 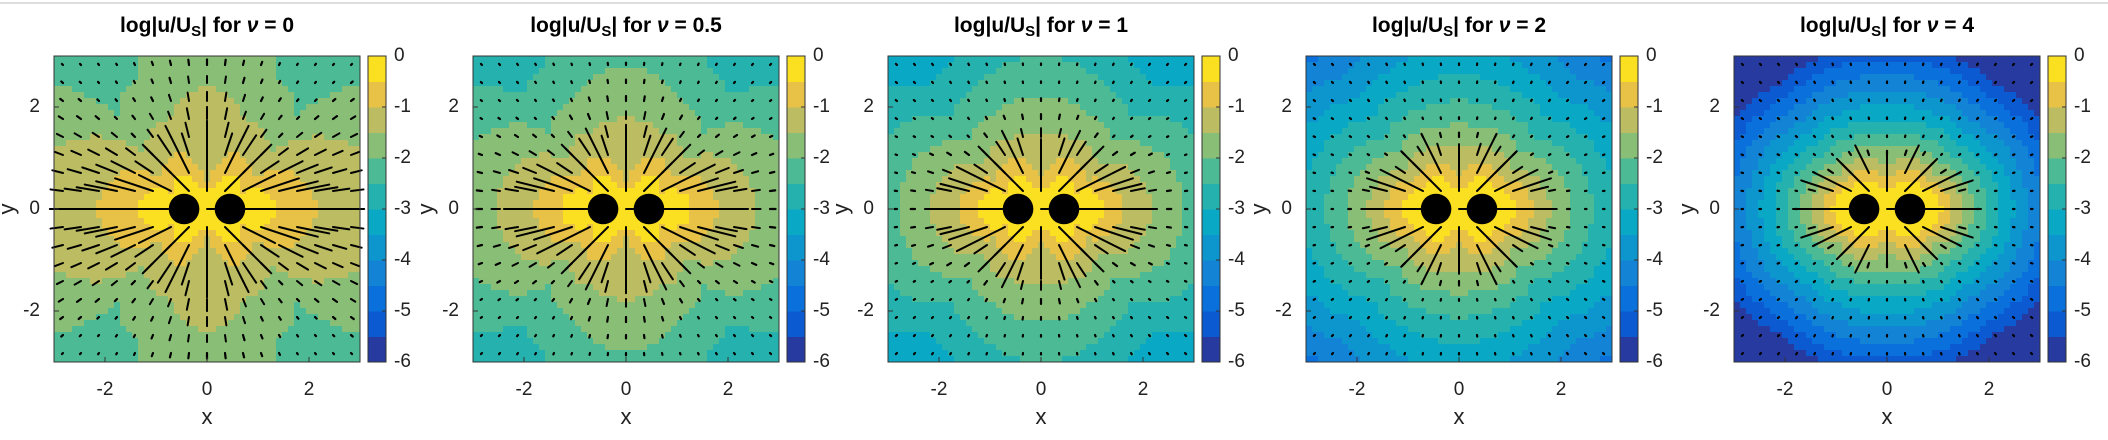 I want to click on title-part: 0, so click(x=288, y=25).